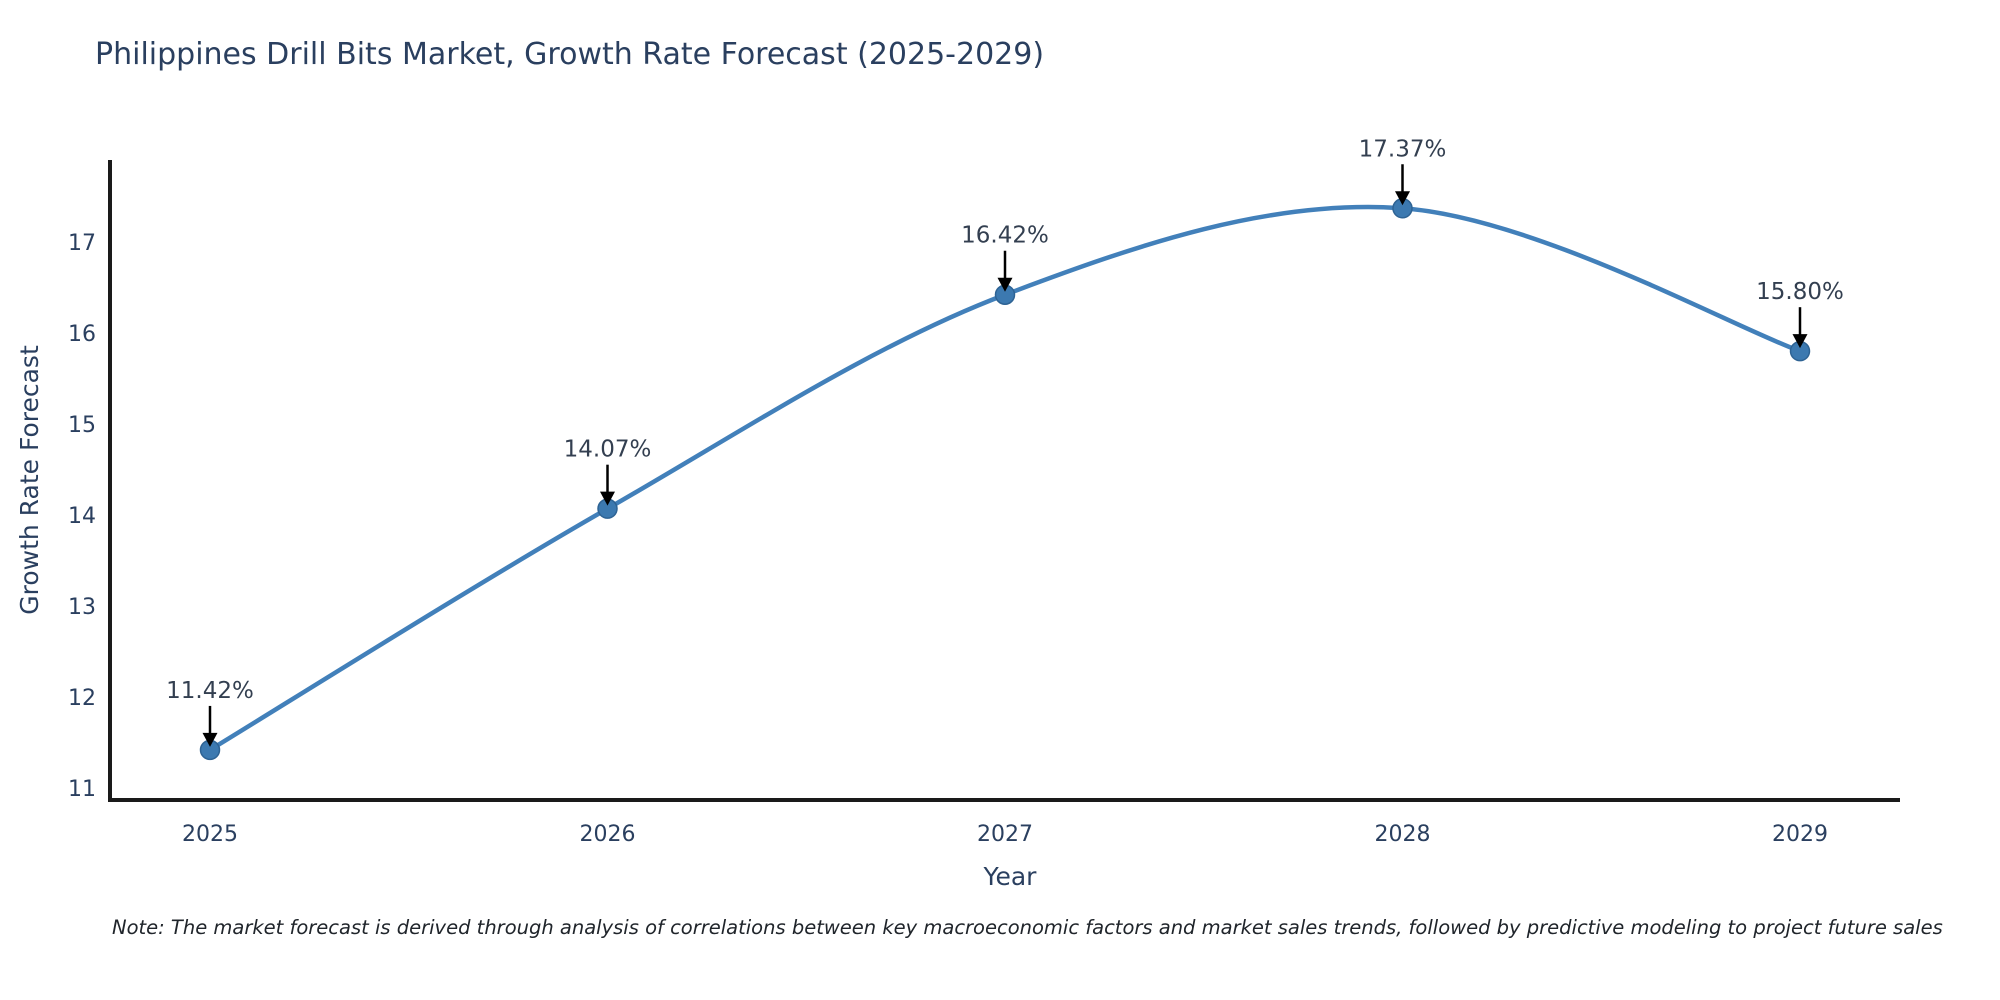 The width and height of the screenshot is (2000, 1000). Describe the element at coordinates (608, 450) in the screenshot. I see `point-value-label: 14.07%` at that location.